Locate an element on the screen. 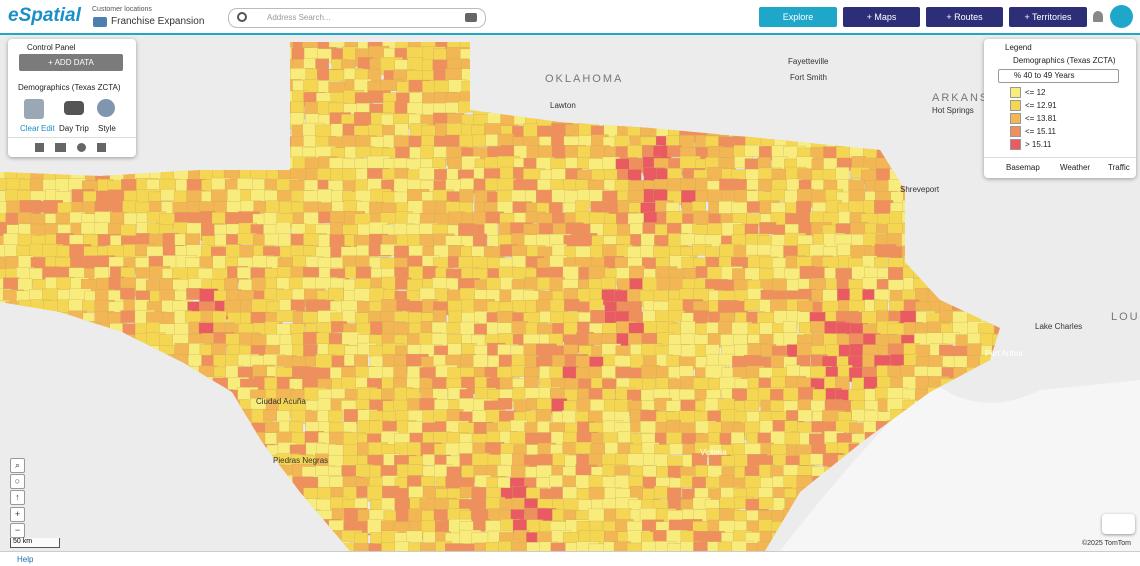 This screenshot has height=566, width=1140. territories-button: + Territories is located at coordinates (1048, 17).